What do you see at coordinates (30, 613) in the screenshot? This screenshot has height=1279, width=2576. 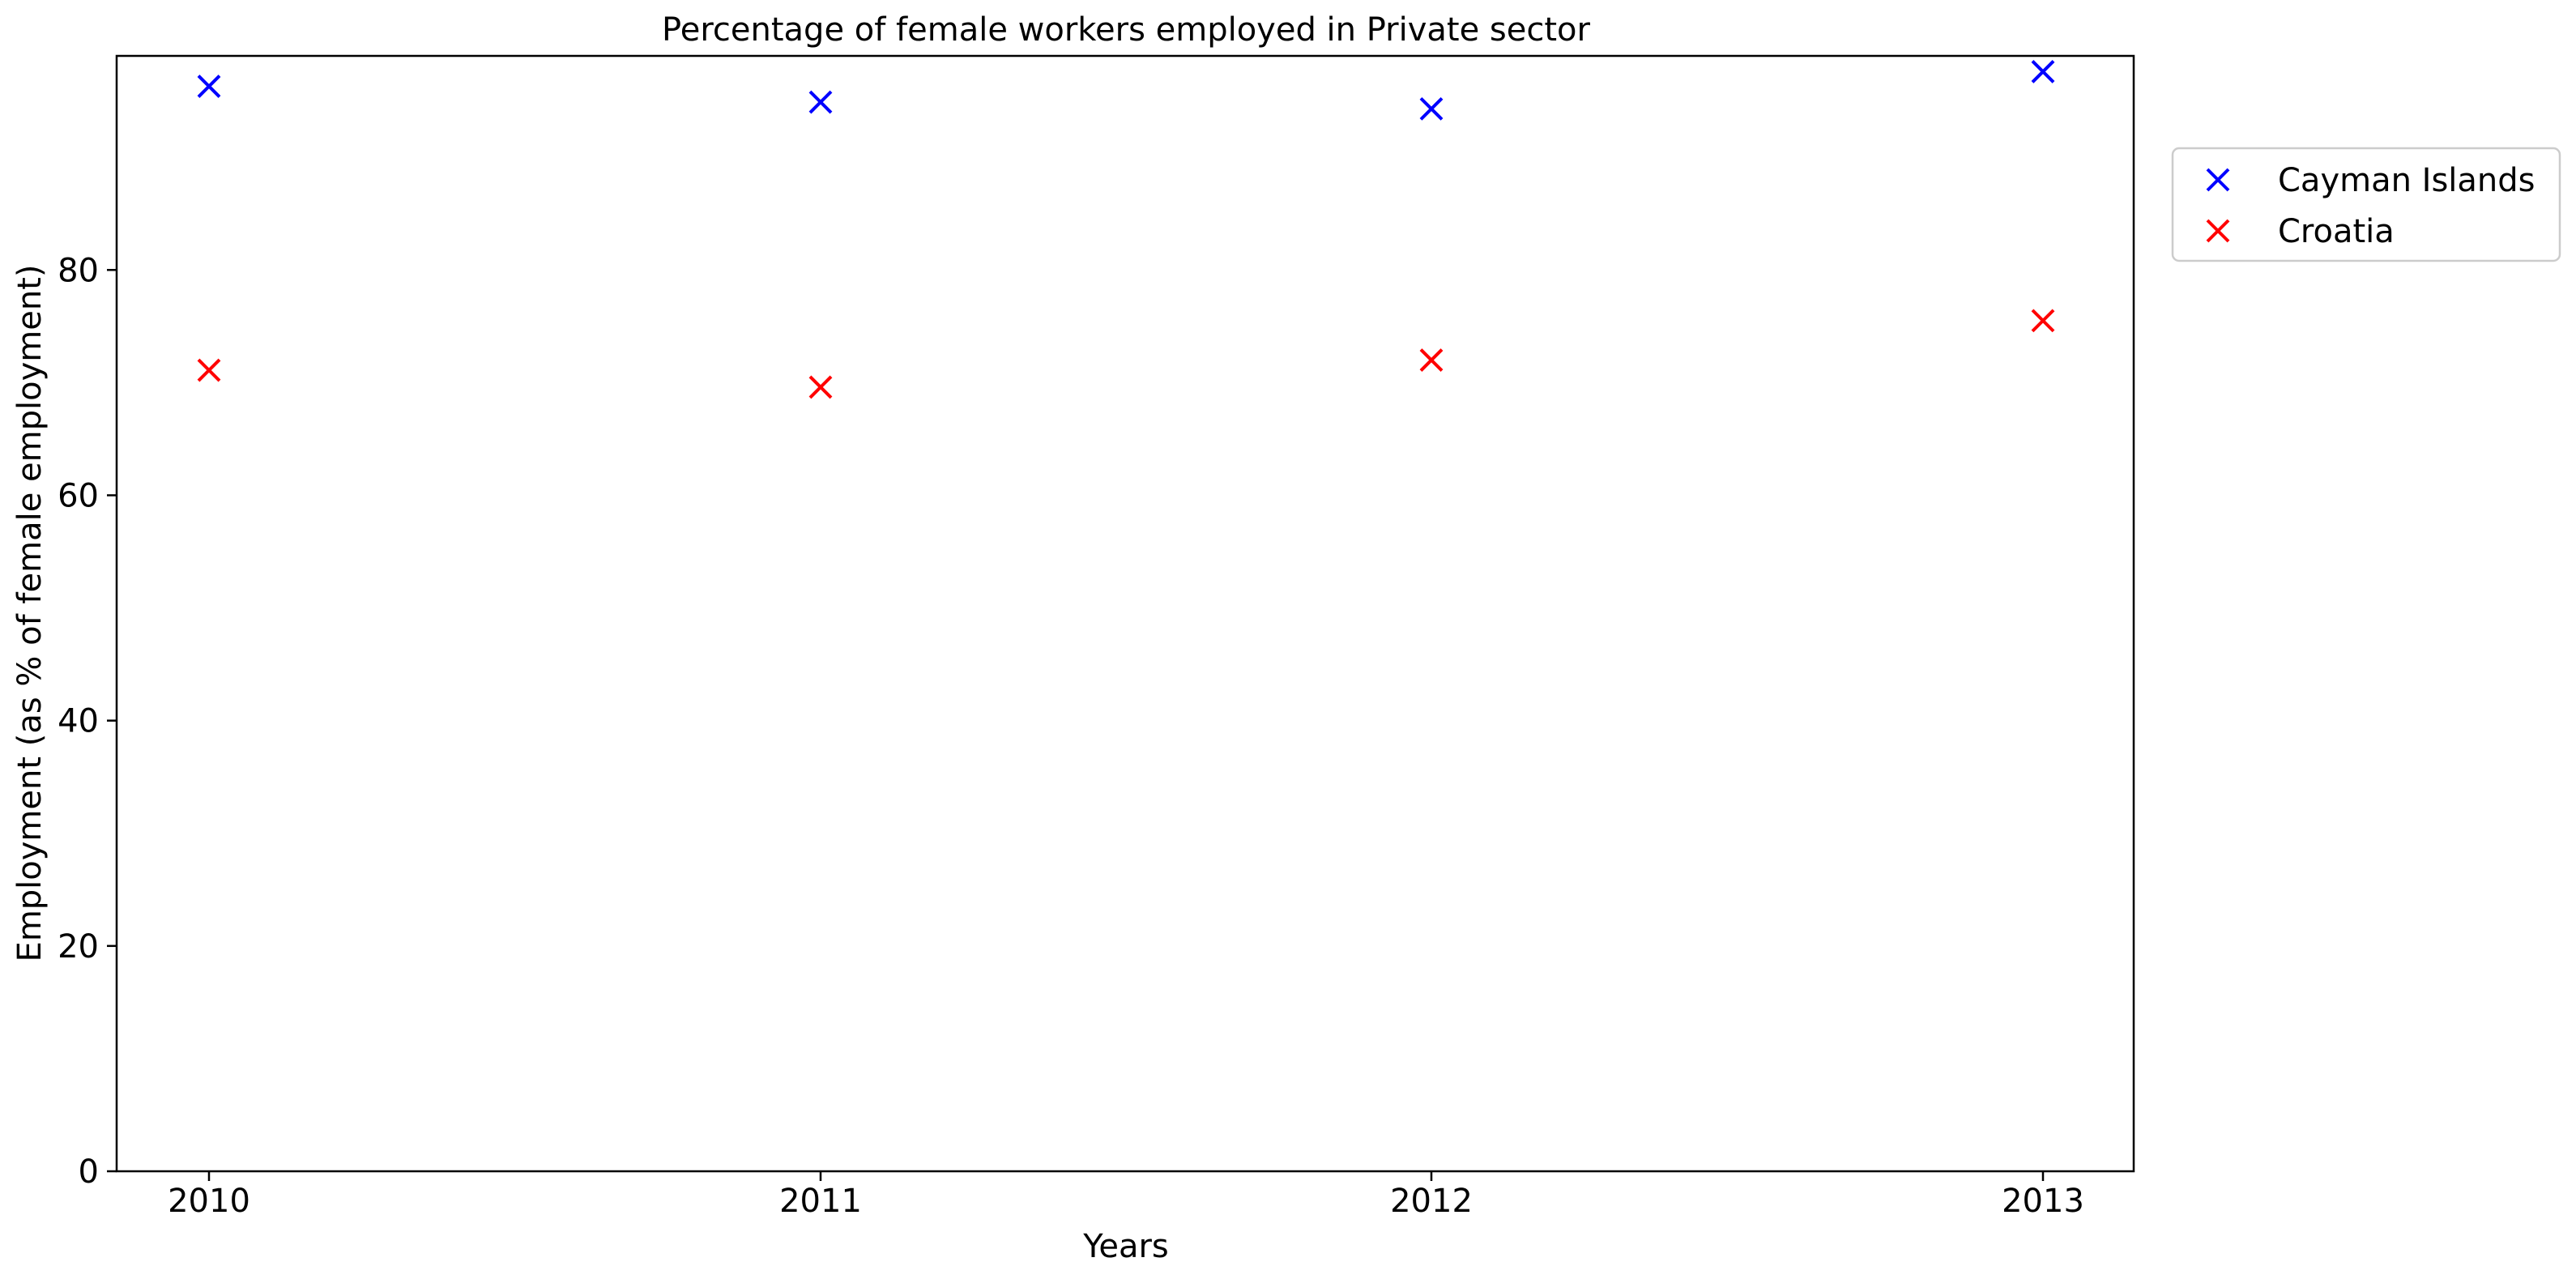 I see `y-axis-label: Employment (as % of female employment)` at bounding box center [30, 613].